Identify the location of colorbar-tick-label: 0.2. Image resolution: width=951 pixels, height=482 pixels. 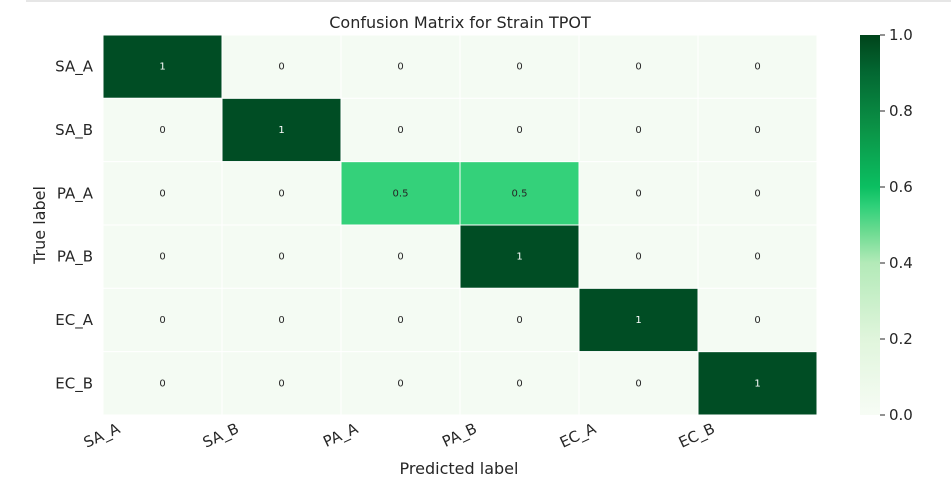
(901, 339).